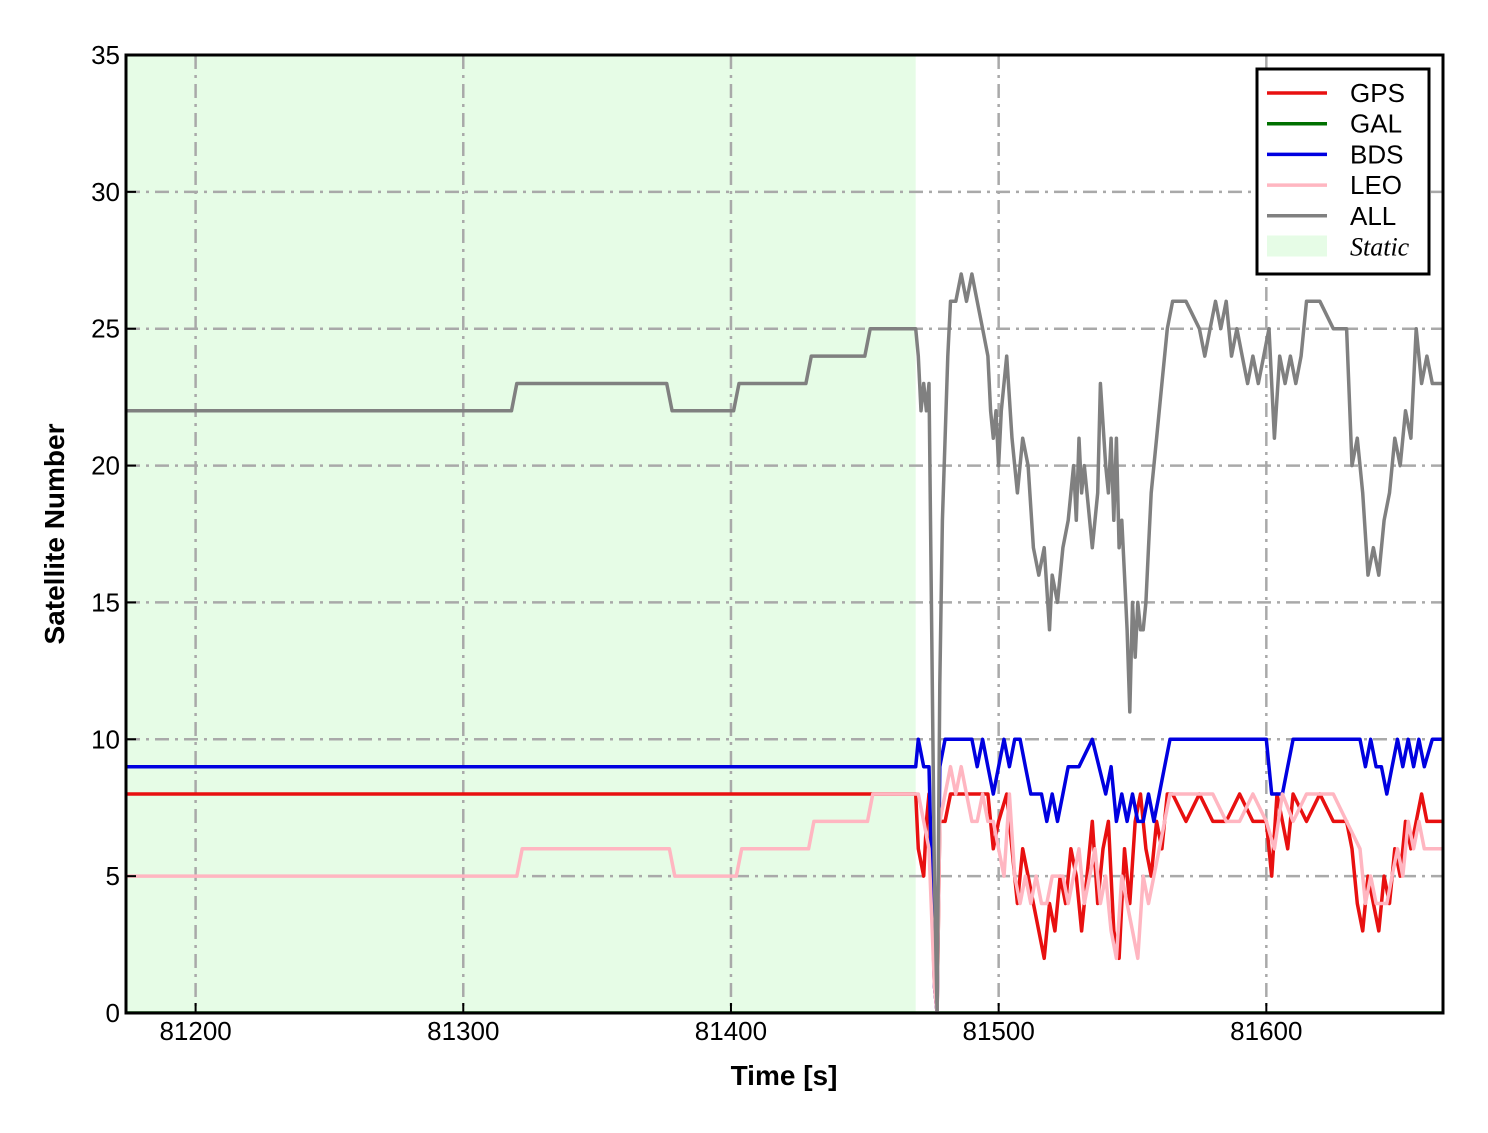 Image resolution: width=1488 pixels, height=1133 pixels. What do you see at coordinates (1297, 246) in the screenshot?
I see `legend-swatch-static` at bounding box center [1297, 246].